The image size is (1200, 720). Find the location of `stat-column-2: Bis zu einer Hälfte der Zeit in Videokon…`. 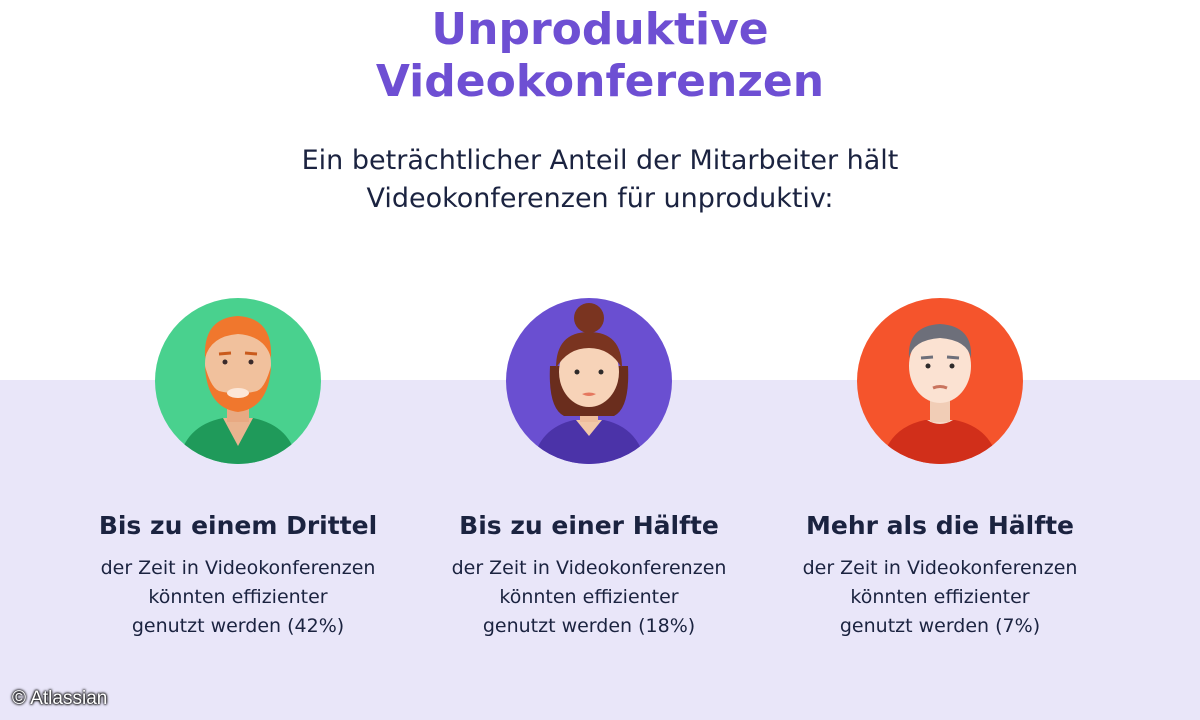

stat-column-2: Bis zu einer Hälfte der Zeit in Videokon… is located at coordinates (589, 468).